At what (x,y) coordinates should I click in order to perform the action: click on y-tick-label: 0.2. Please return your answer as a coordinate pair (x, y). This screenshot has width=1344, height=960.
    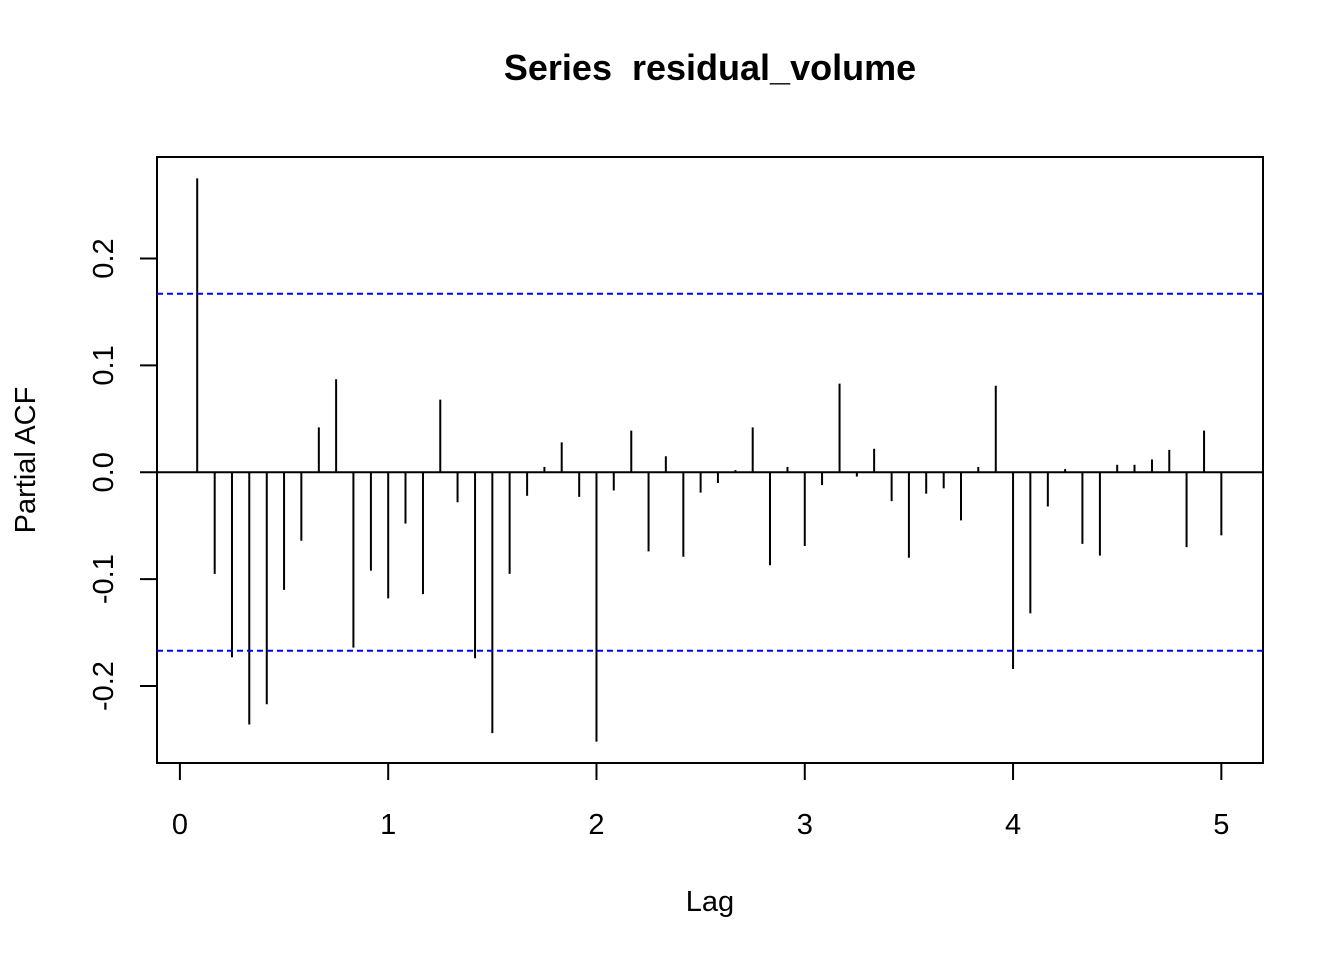
    Looking at the image, I should click on (104, 258).